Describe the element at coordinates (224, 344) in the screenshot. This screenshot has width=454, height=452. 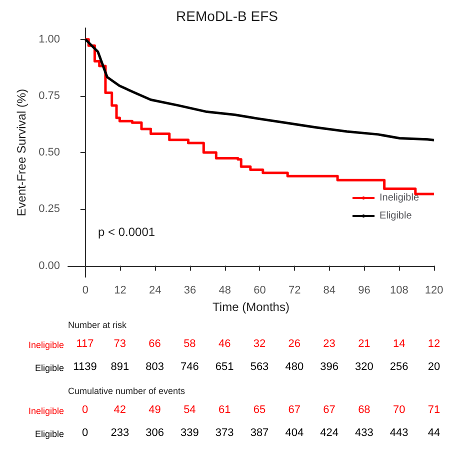
I see `text: 46` at that location.